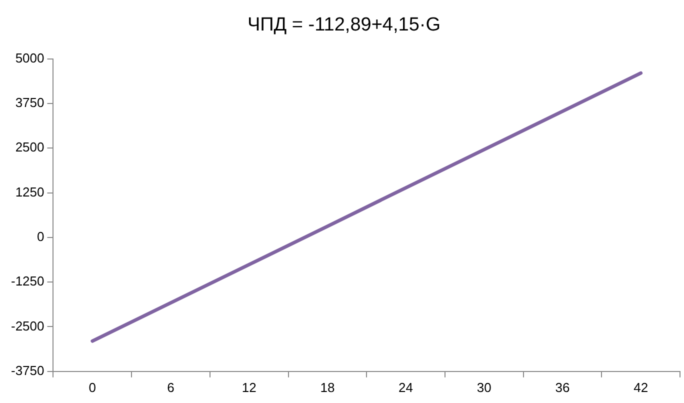 This screenshot has width=684, height=403. I want to click on x-tick-label: 6, so click(170, 387).